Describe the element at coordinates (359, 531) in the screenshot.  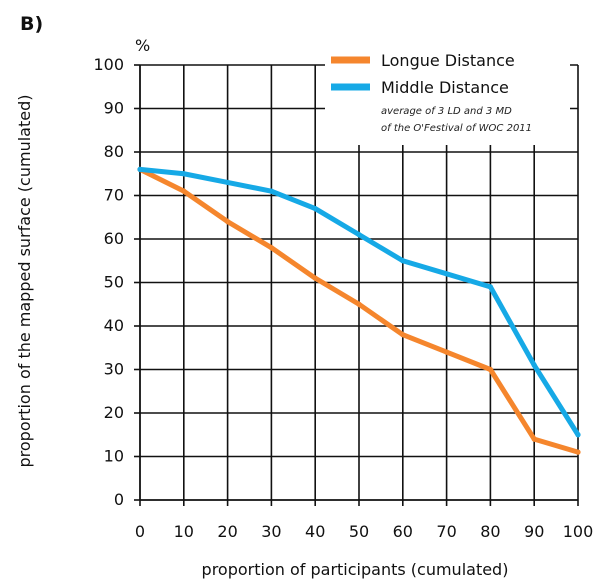
I see `x-tick-label-5: 50` at that location.